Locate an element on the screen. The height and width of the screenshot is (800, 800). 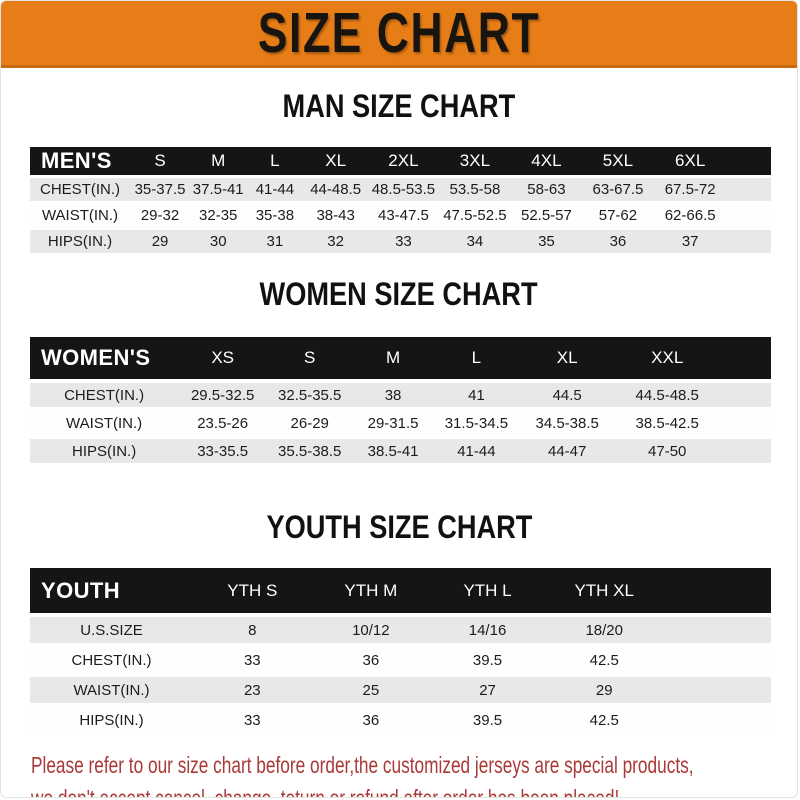
size-value-cell: 41 is located at coordinates (476, 395).